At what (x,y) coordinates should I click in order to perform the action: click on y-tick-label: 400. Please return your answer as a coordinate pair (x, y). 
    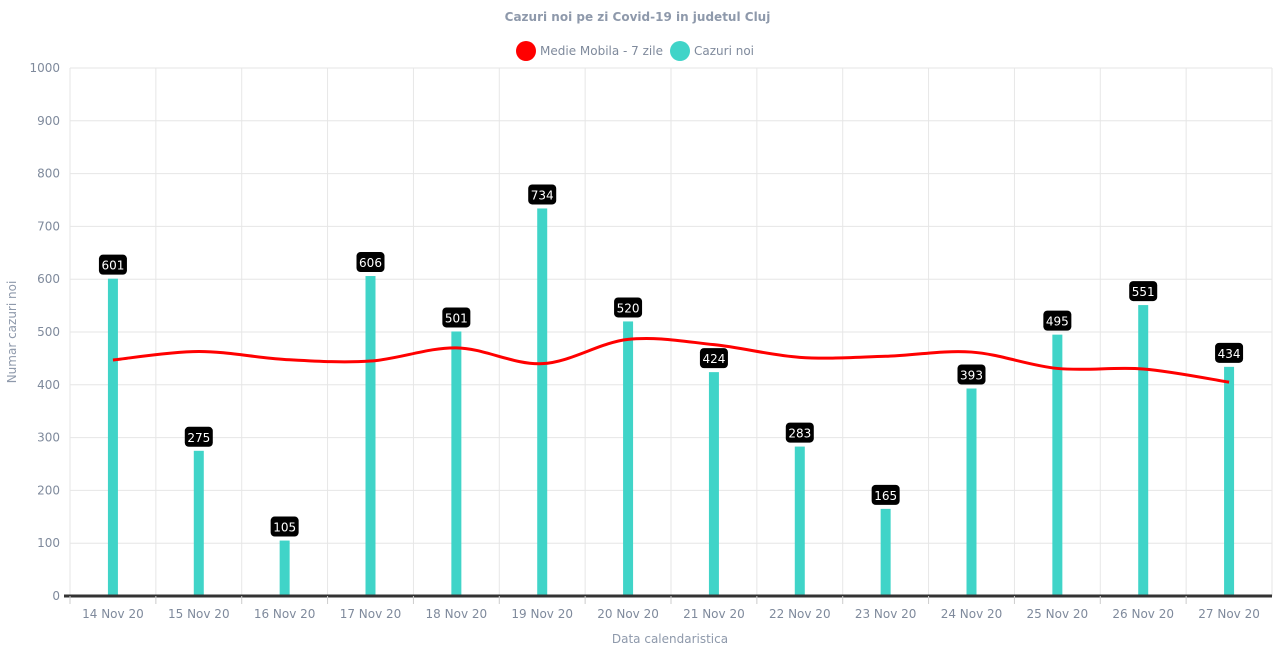
    Looking at the image, I should click on (48, 385).